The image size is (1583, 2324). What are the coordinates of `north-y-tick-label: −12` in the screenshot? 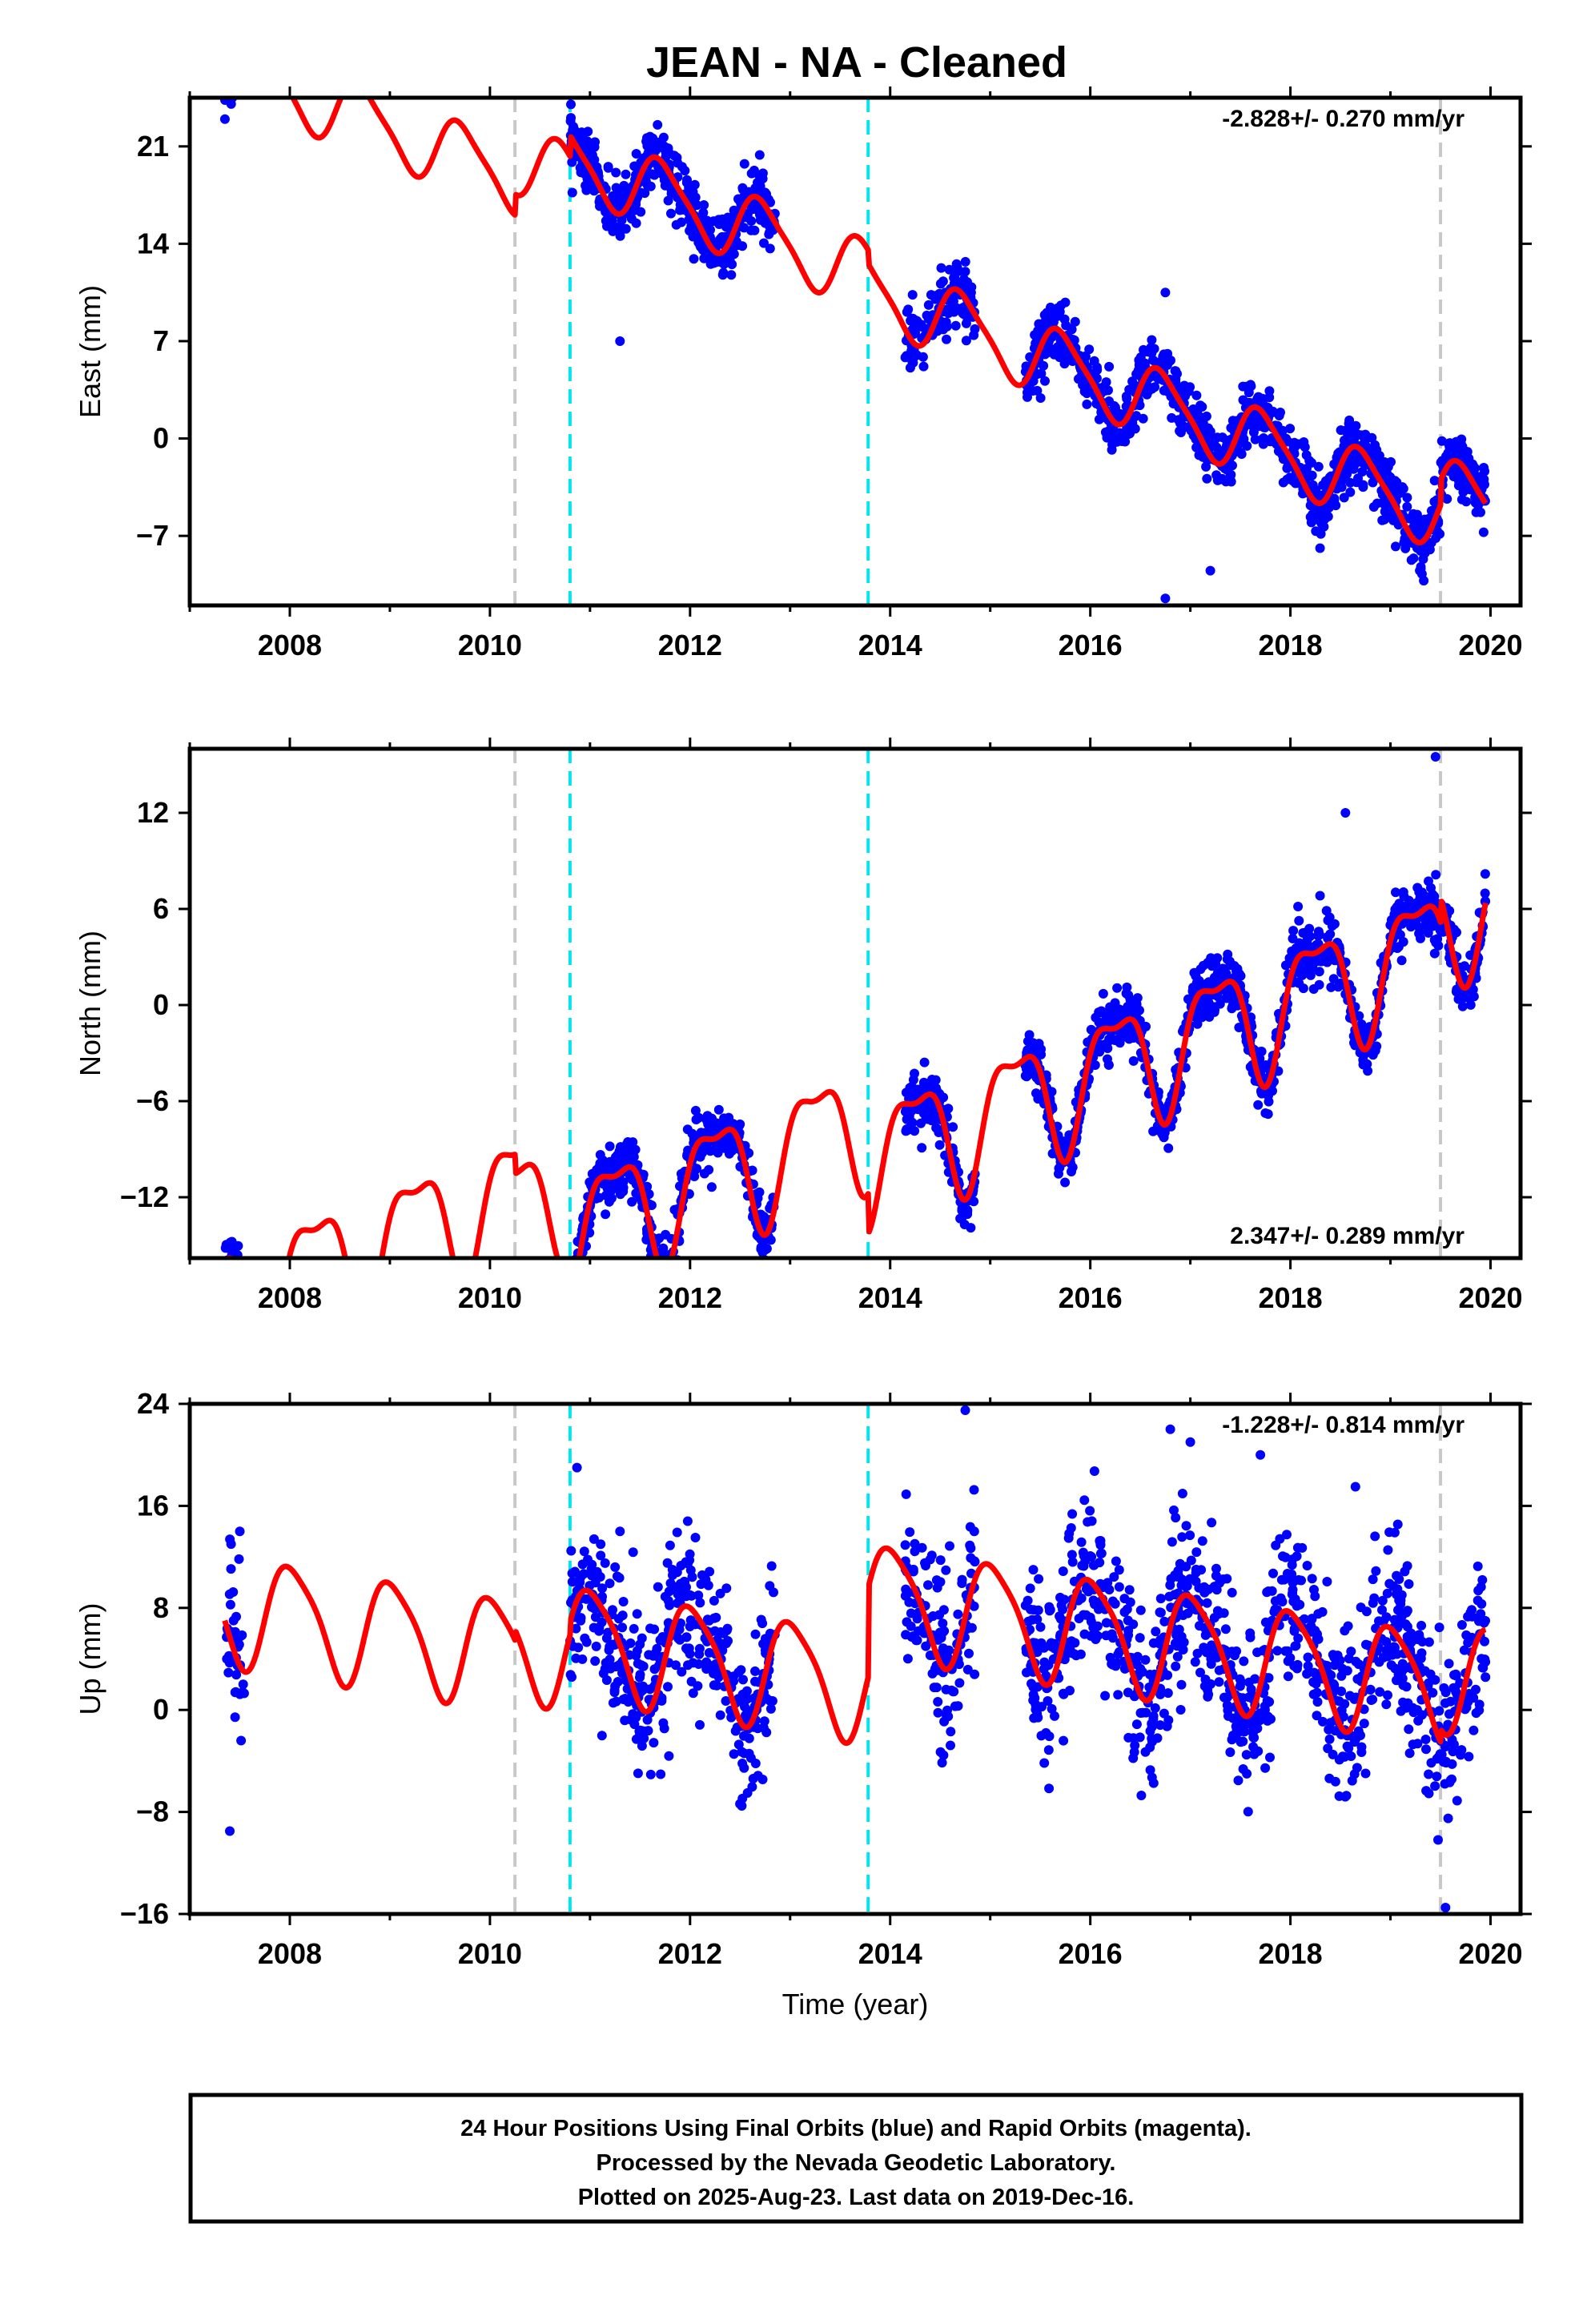 It's located at (144, 1196).